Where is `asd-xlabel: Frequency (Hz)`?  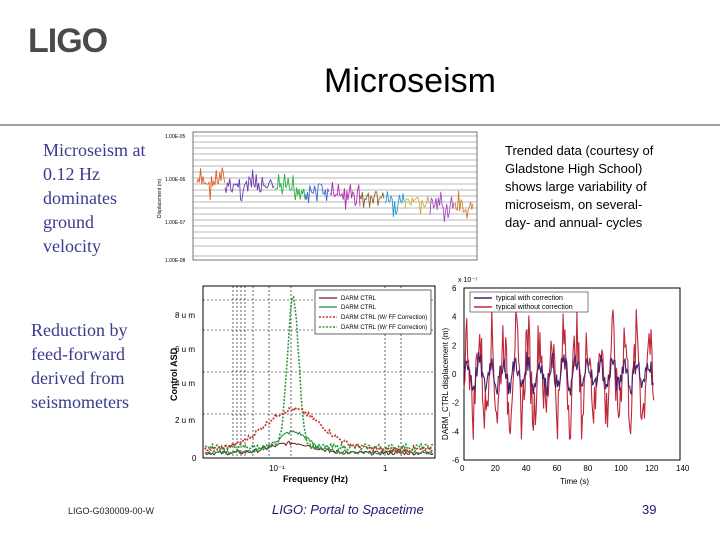
asd-xlabel: Frequency (Hz) is located at coordinates (315, 479).